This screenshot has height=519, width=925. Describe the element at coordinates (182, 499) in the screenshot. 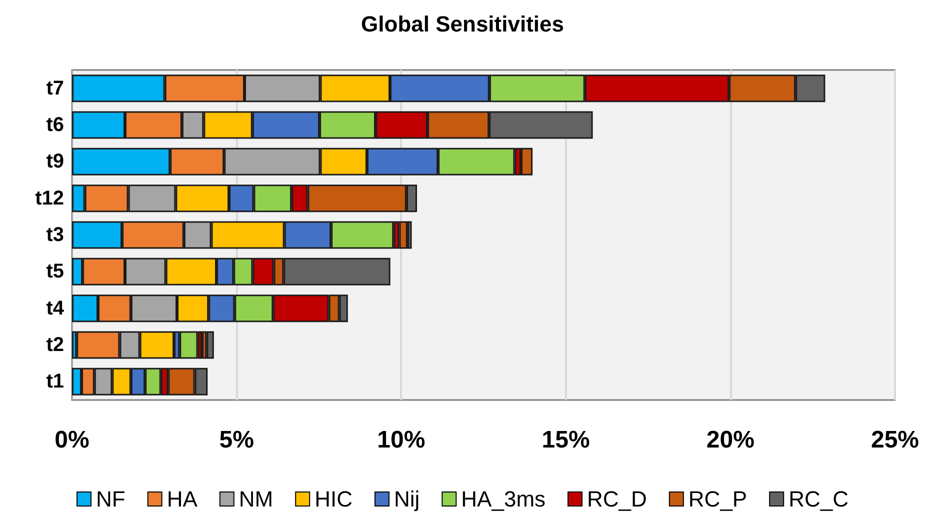

I see `legend-label: HA` at that location.